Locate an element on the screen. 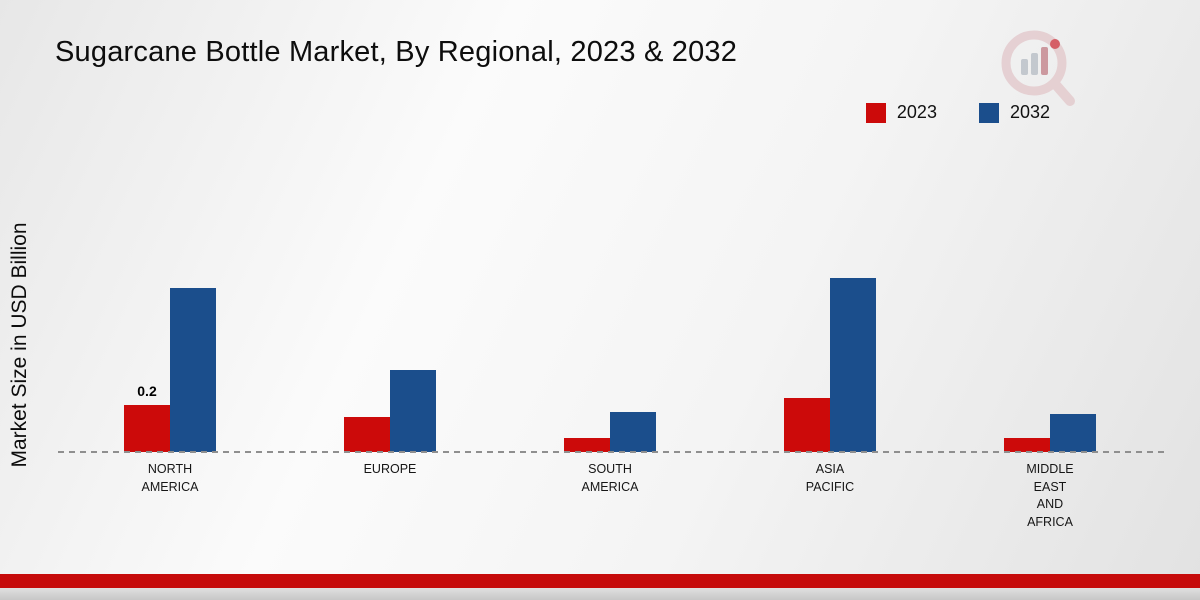 This screenshot has width=1200, height=600. legend-item-2032: 2032 is located at coordinates (1014, 112).